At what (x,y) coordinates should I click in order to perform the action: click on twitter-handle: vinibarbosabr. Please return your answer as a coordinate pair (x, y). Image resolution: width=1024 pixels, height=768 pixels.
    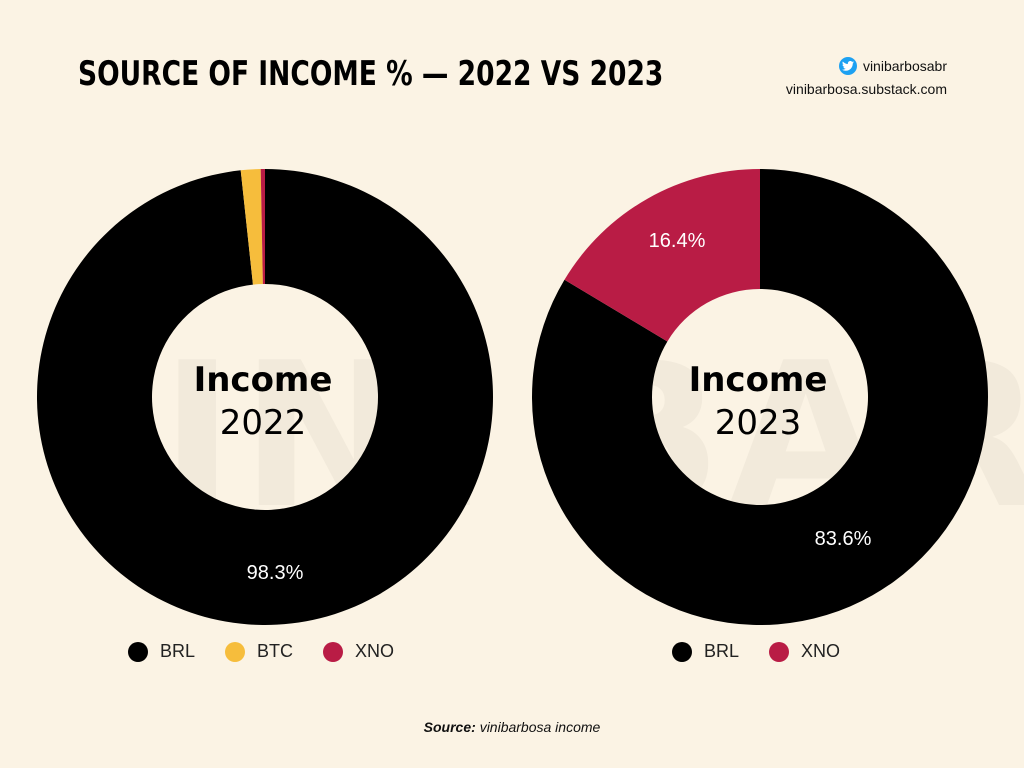
    Looking at the image, I should click on (904, 66).